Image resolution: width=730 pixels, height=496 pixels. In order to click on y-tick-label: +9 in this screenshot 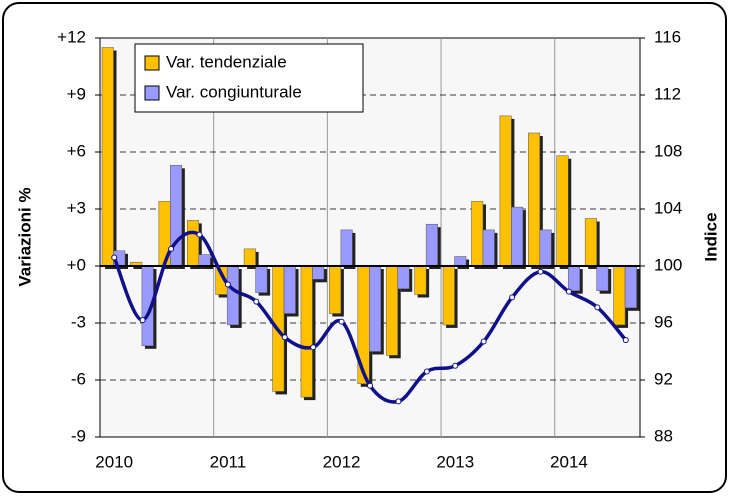, I will do `click(76, 93)`.